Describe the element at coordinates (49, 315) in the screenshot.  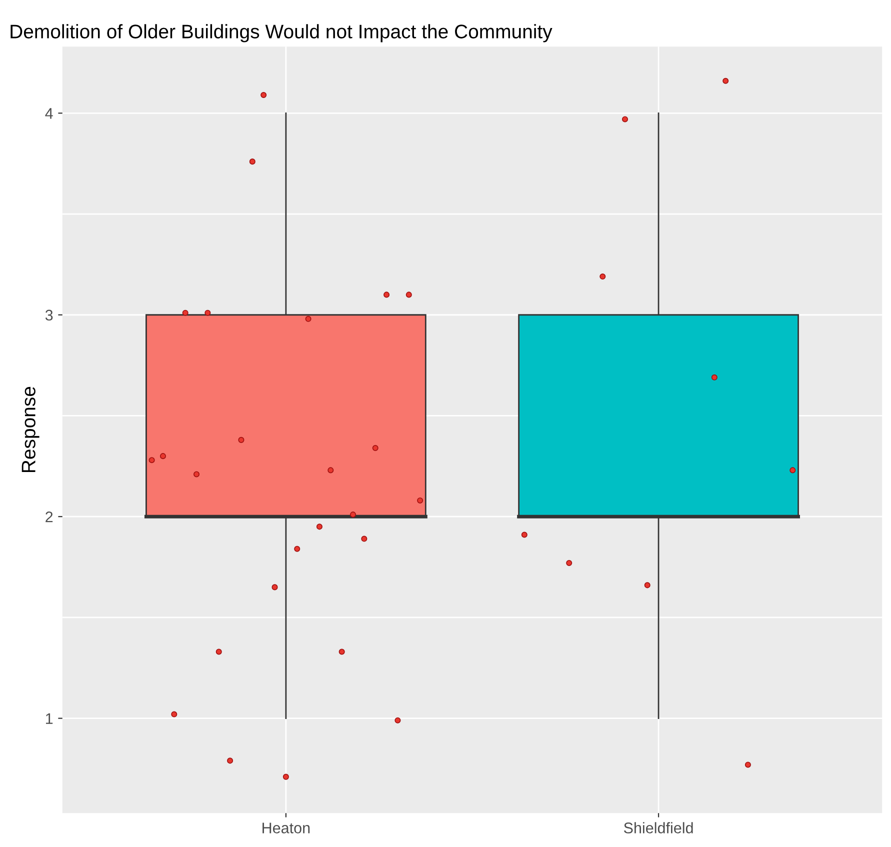
I see `y-tick-label: 3` at that location.